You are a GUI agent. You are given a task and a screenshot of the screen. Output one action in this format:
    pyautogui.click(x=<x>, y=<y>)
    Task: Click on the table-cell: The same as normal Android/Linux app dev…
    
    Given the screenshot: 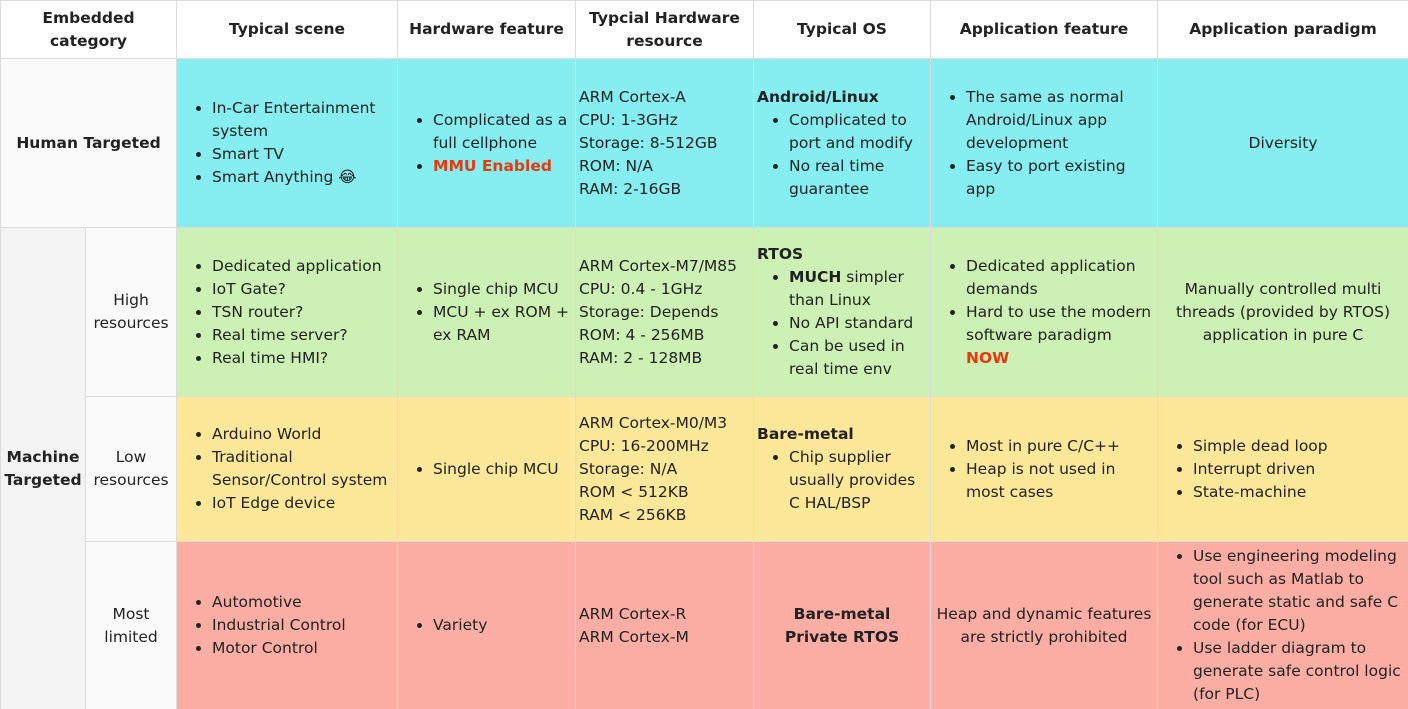 What is the action you would take?
    pyautogui.click(x=1044, y=143)
    